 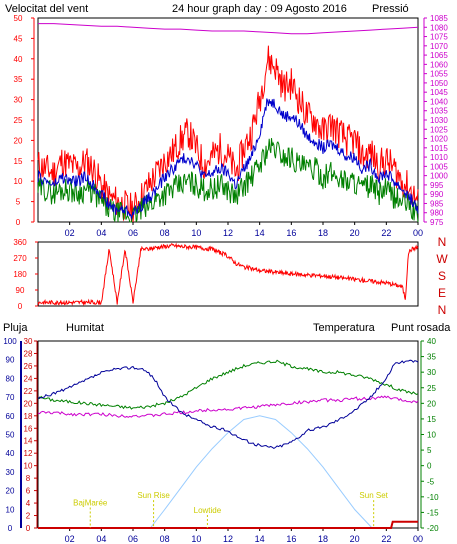 What do you see at coordinates (418, 233) in the screenshot?
I see `wind-x-tick-label: 00` at bounding box center [418, 233].